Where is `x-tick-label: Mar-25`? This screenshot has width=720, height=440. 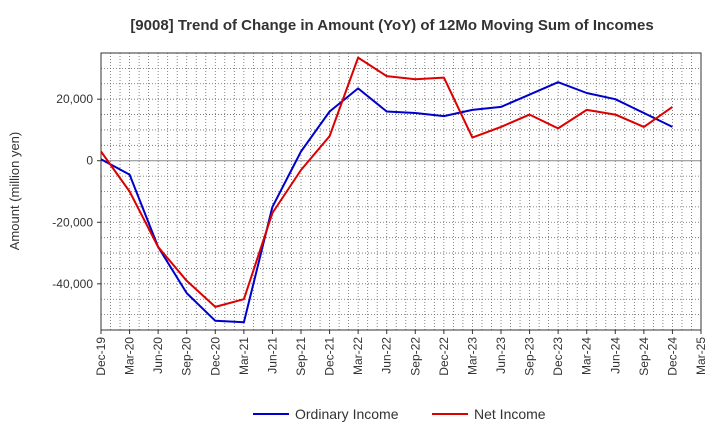
x-tick-label: Mar-25 is located at coordinates (701, 356).